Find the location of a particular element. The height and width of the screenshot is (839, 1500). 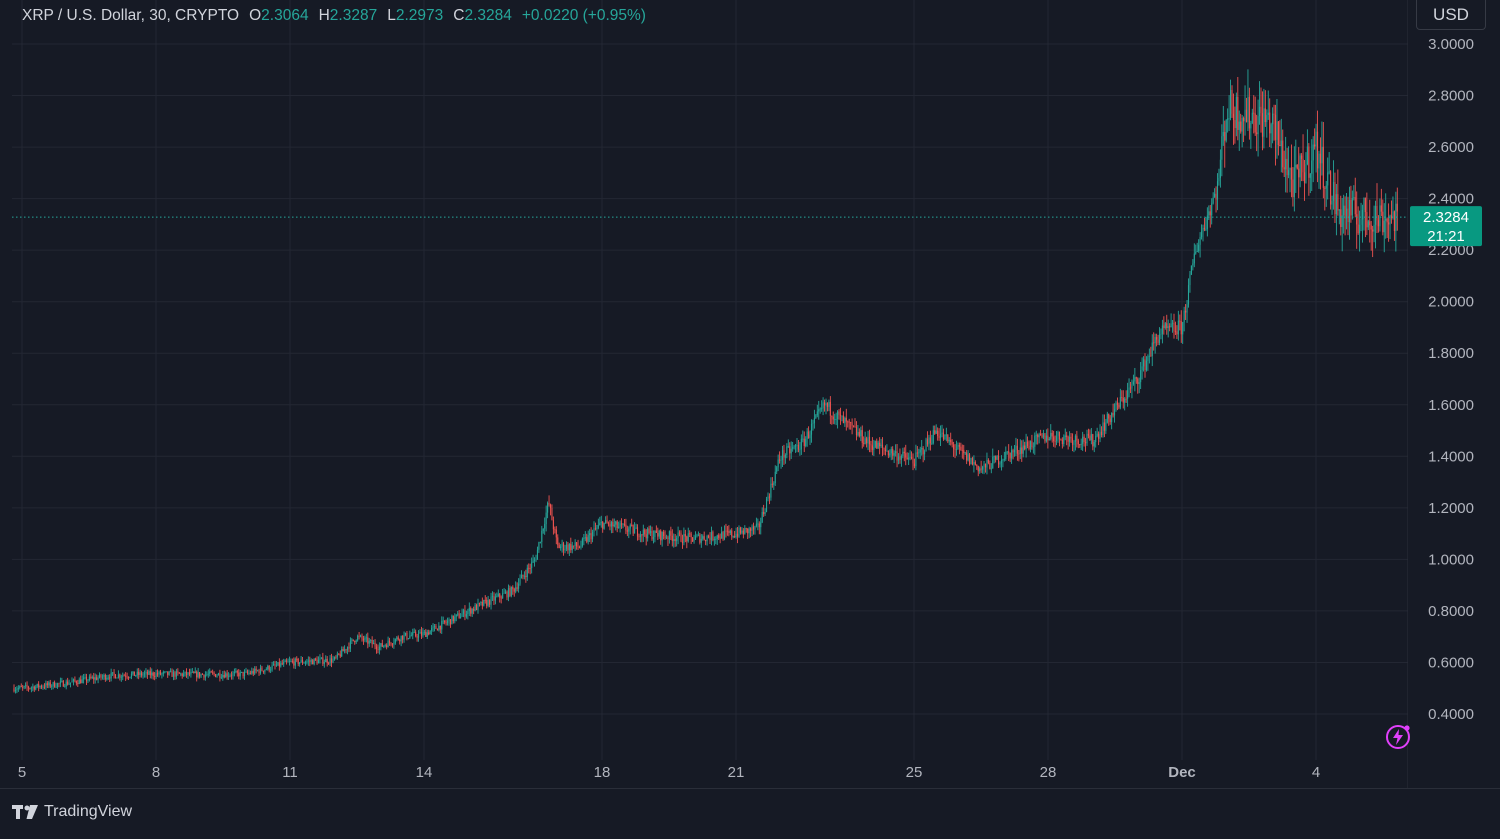

time-tick-label: Dec is located at coordinates (1182, 772).